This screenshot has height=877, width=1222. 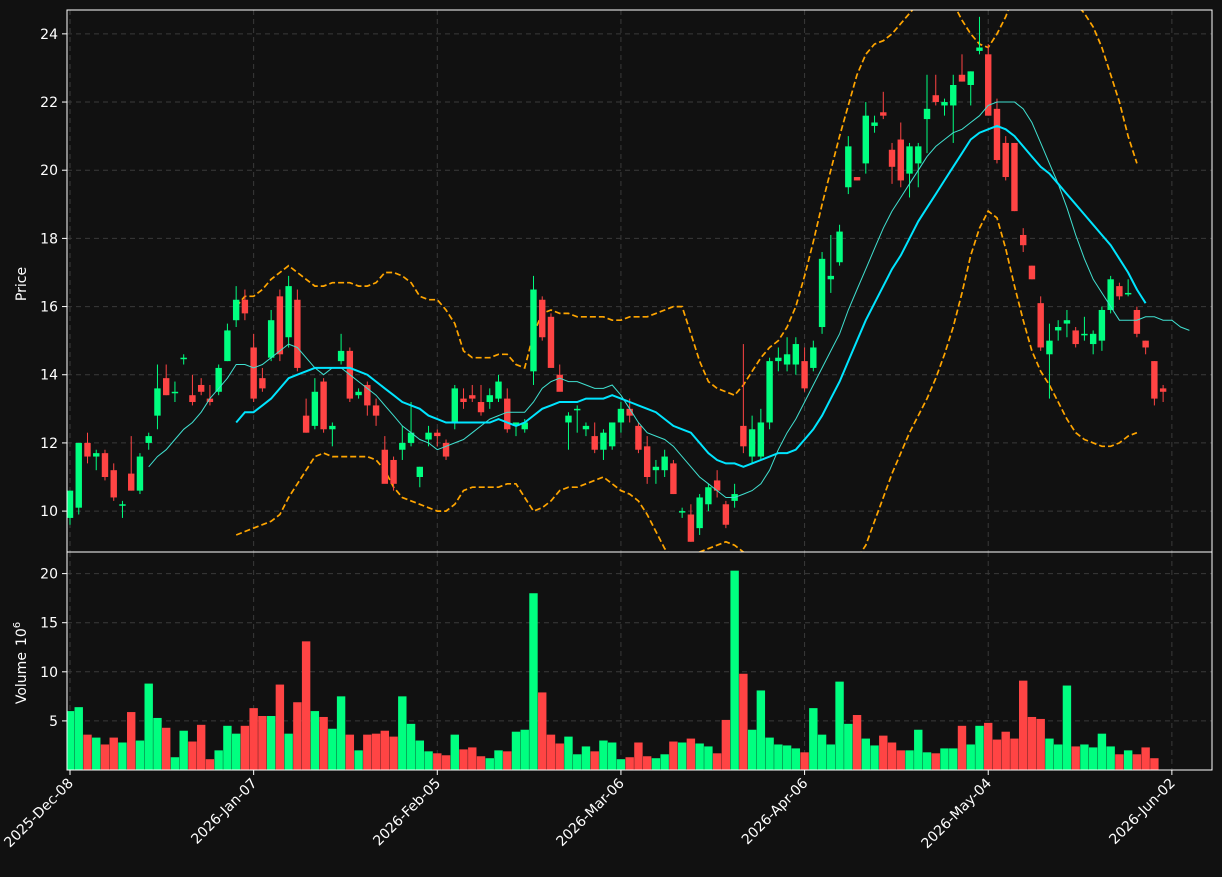 What do you see at coordinates (49, 103) in the screenshot?
I see `price-tick-label: 22` at bounding box center [49, 103].